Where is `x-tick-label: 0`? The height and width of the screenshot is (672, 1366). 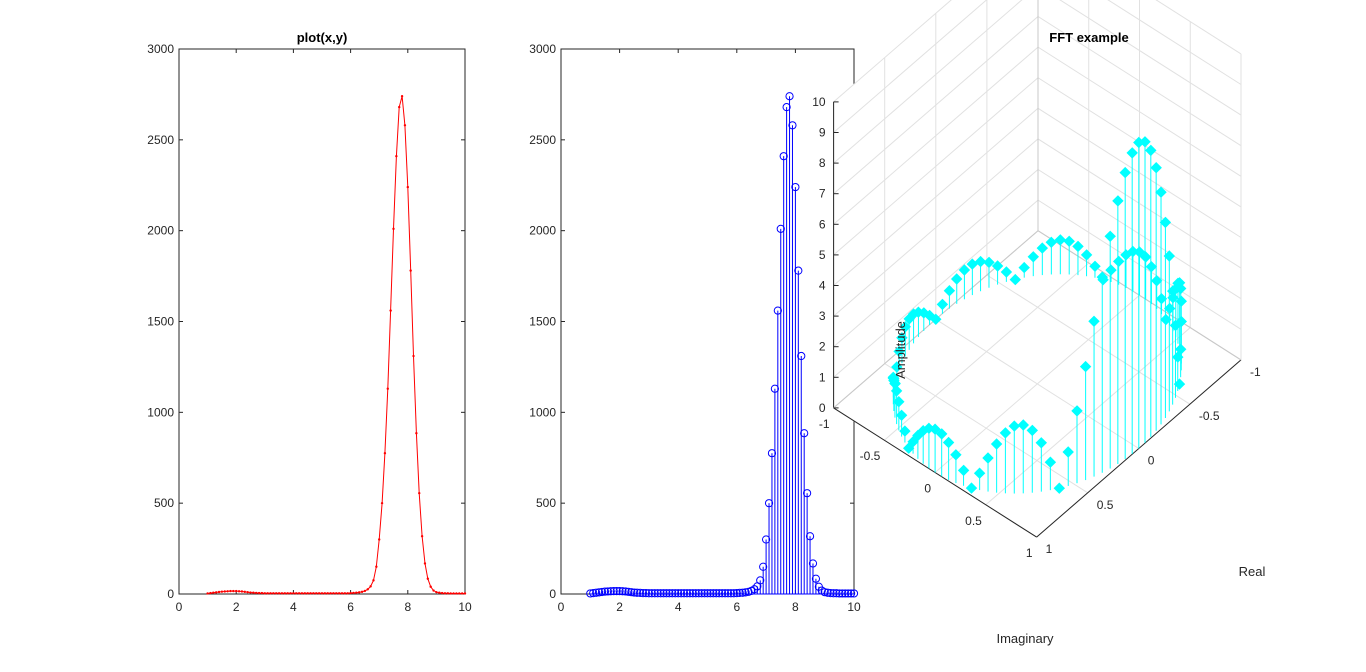 x-tick-label: 0 is located at coordinates (561, 607).